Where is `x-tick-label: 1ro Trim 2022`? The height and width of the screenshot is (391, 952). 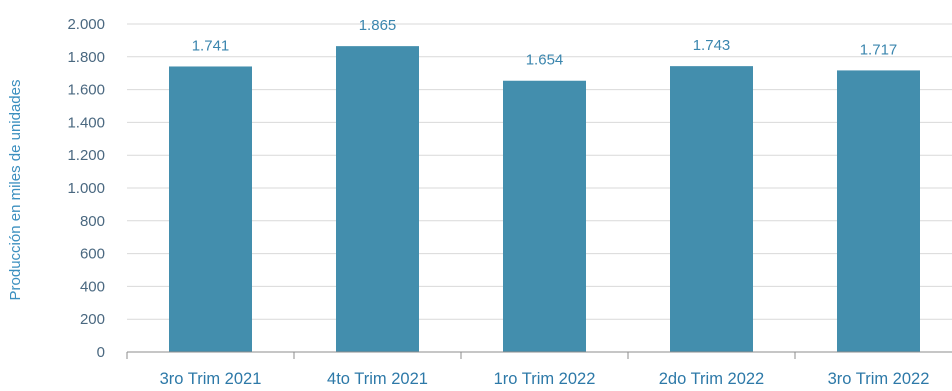
x-tick-label: 1ro Trim 2022 is located at coordinates (545, 379).